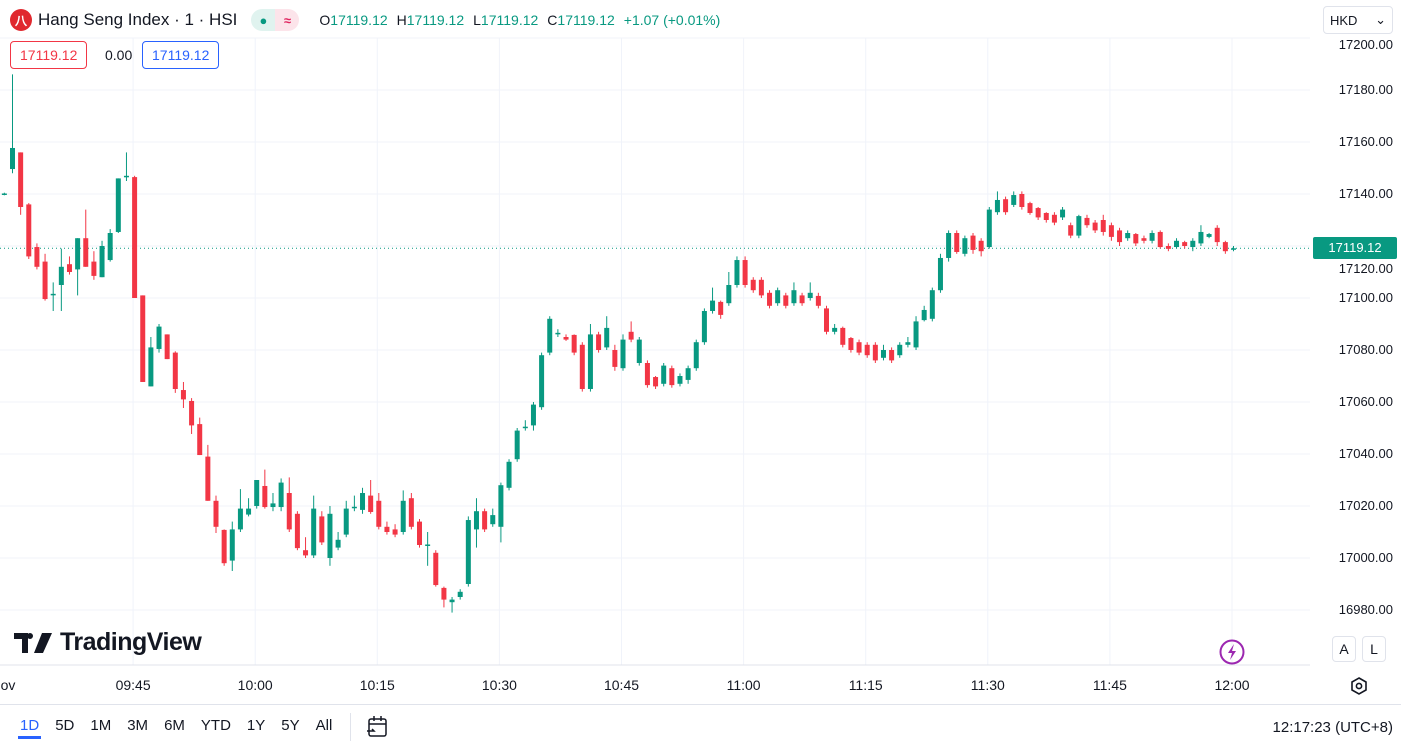  Describe the element at coordinates (133, 685) in the screenshot. I see `time-tick: 09:45` at that location.